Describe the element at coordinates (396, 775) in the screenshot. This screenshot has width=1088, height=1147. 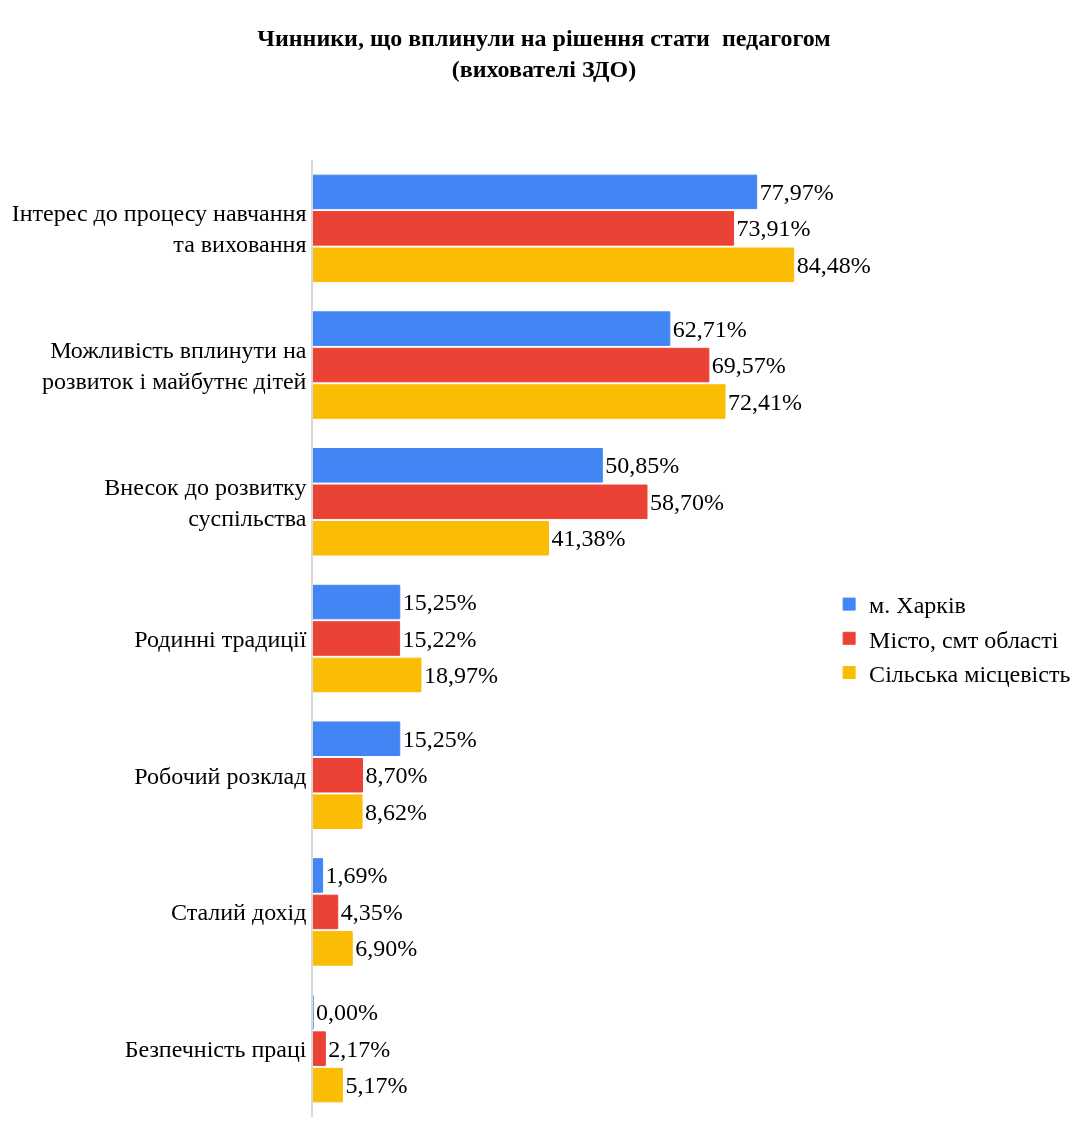
I see `data-label: 8,70%` at that location.